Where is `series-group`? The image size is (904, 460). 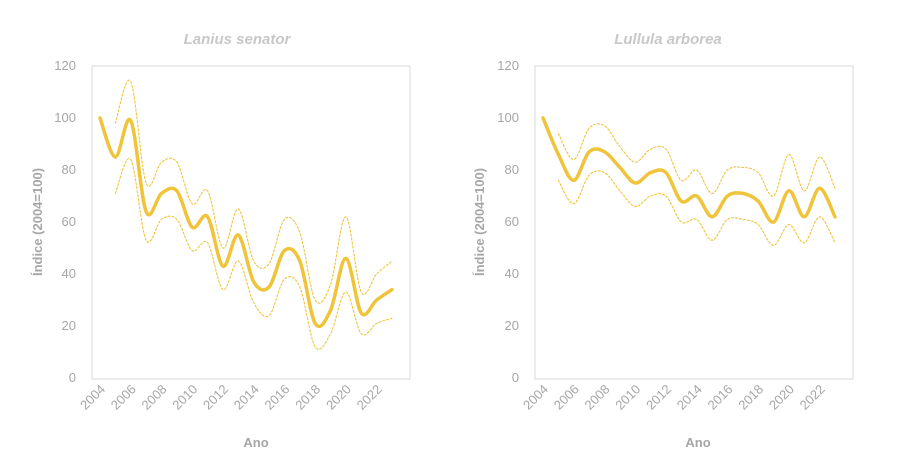 series-group is located at coordinates (689, 181).